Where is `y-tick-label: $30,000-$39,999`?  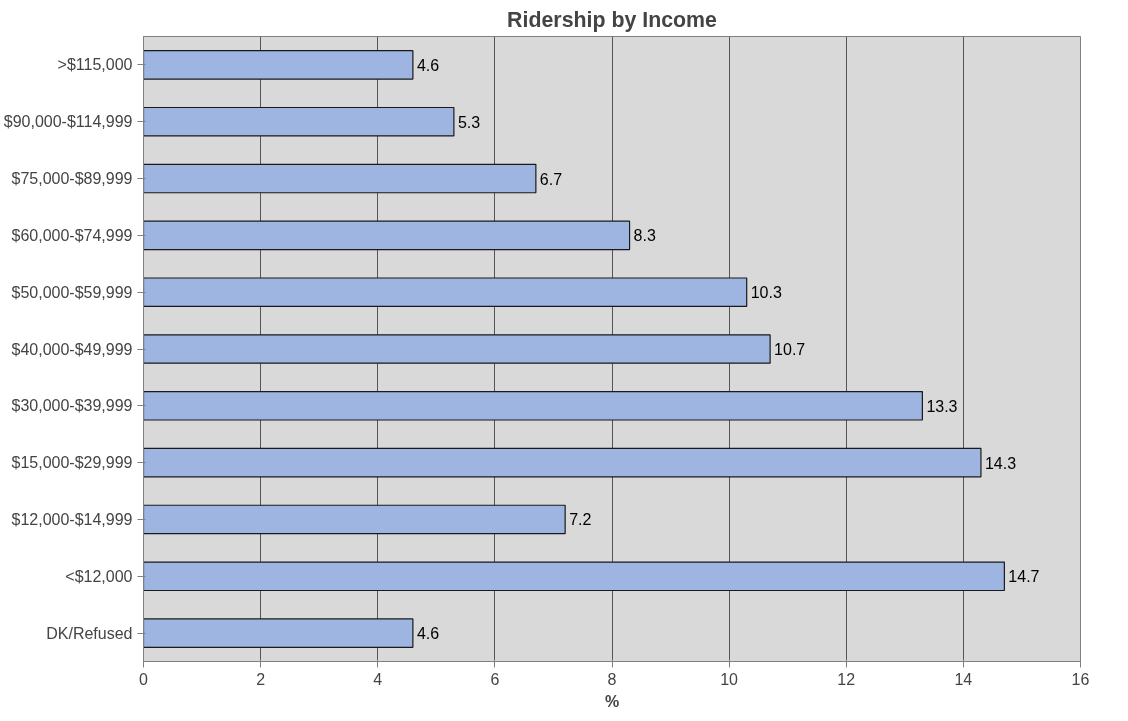
y-tick-label: $30,000-$39,999 is located at coordinates (72, 406).